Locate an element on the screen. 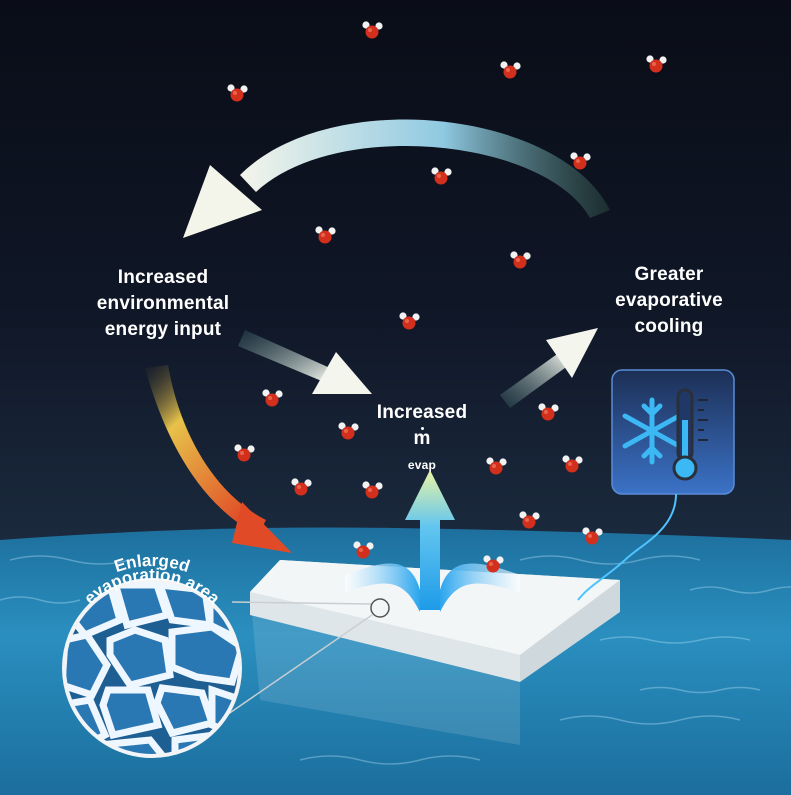 This screenshot has width=791, height=795. evap-to-cooling-arrow is located at coordinates (534, 380).